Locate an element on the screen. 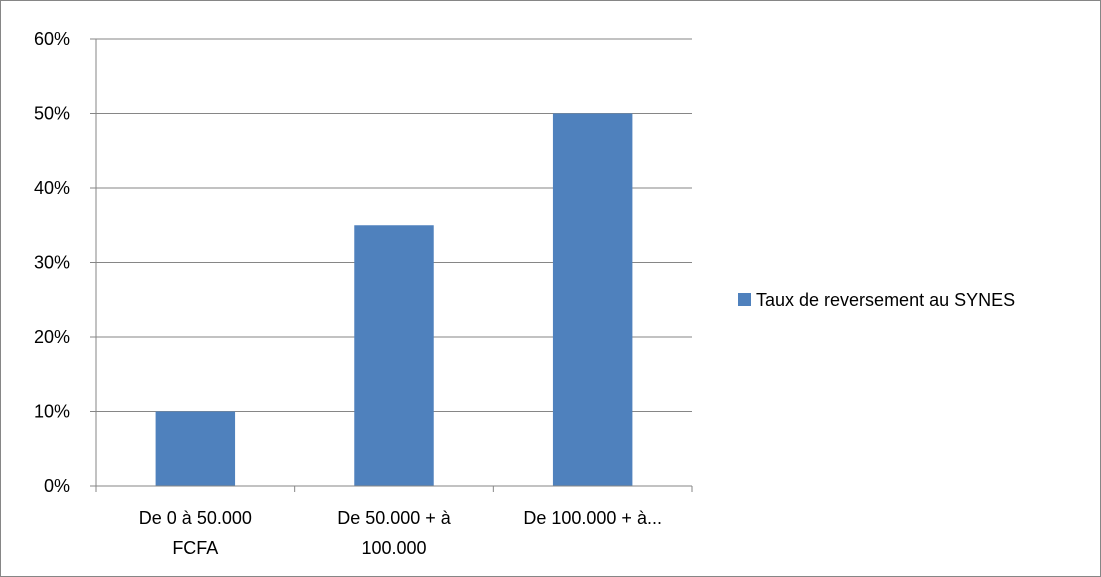  y-axis-tick-labels: 0% 10% 20% 30% 40% 50% 60% is located at coordinates (52, 262).